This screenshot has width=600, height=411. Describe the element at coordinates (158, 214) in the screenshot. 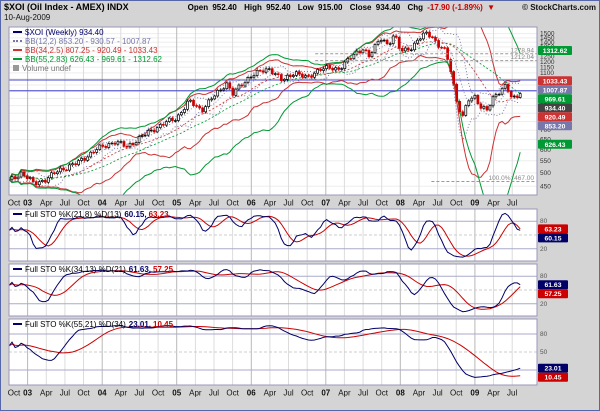

I see `sto1-d-value: 63.23` at that location.